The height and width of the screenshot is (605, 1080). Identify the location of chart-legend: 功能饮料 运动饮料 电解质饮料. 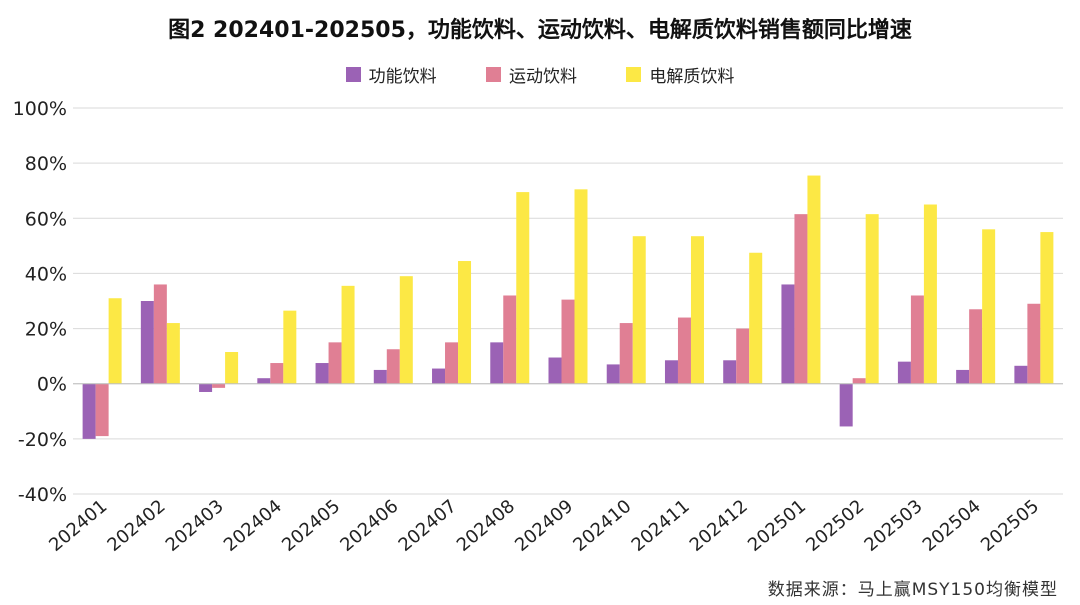
(540, 74).